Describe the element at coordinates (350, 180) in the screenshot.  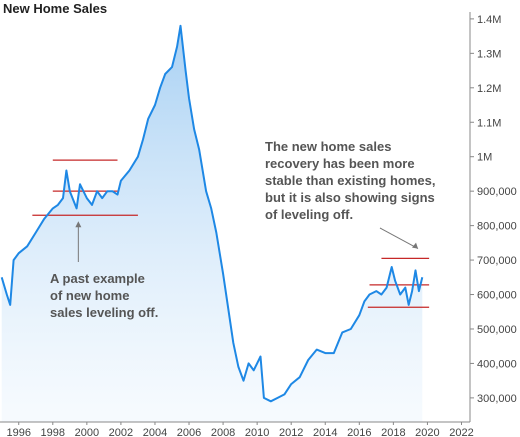
I see `annotation-text-line: stable than existing homes,` at that location.